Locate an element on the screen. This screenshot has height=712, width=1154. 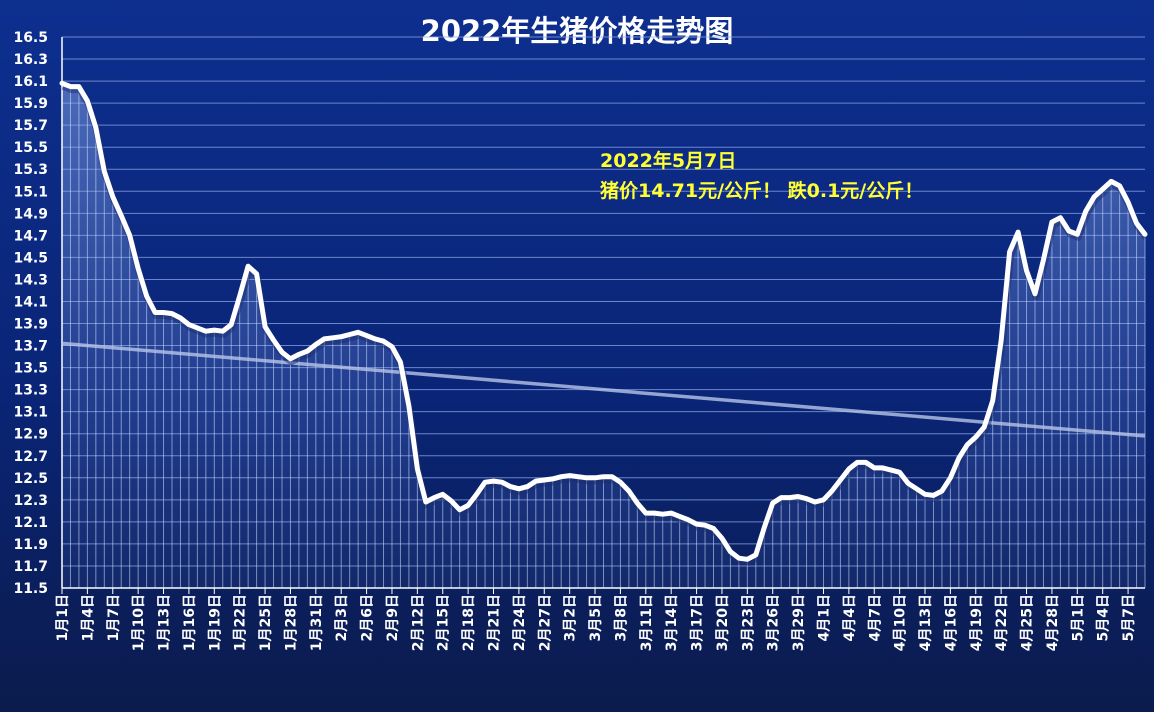
y-tick-label: 13.3 is located at coordinates (30, 391).